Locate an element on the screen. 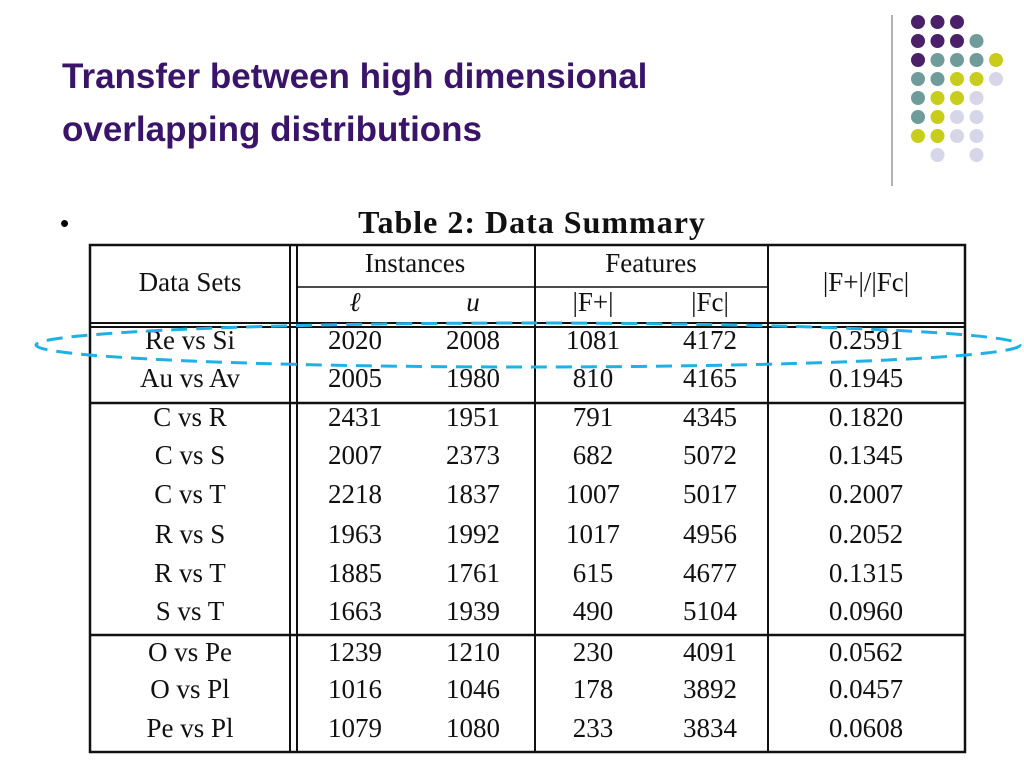  table-cell: 1016 is located at coordinates (355, 689).